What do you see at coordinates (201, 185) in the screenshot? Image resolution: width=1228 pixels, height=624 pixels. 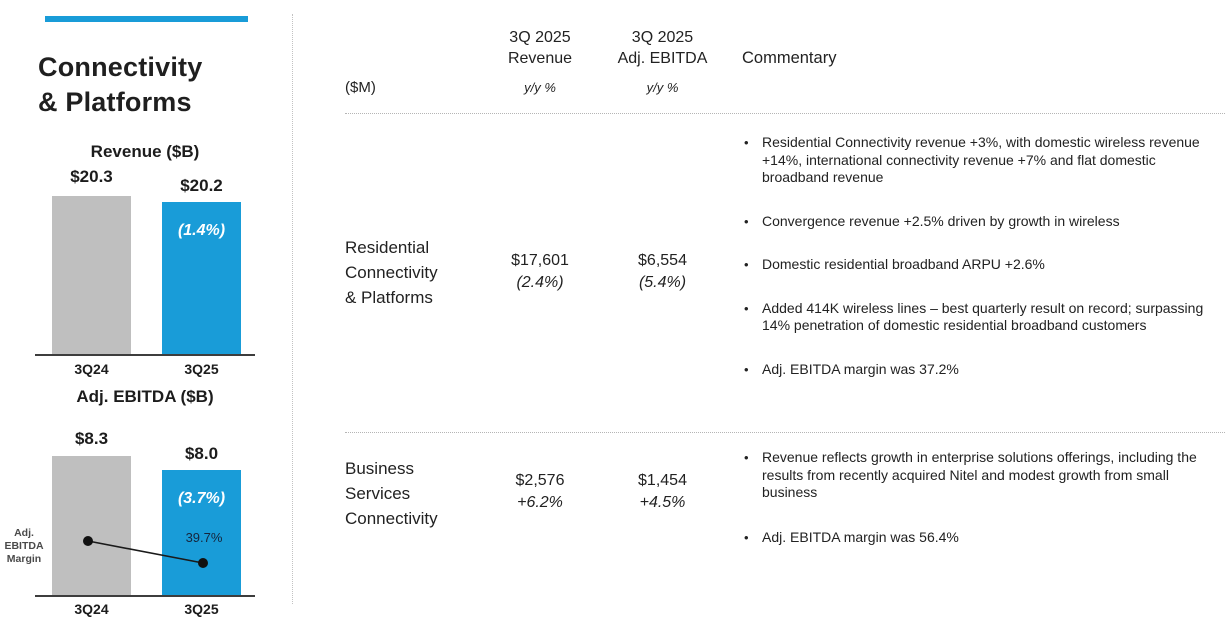 I see `revenue-bar-label-3q25: $20.2` at bounding box center [201, 185].